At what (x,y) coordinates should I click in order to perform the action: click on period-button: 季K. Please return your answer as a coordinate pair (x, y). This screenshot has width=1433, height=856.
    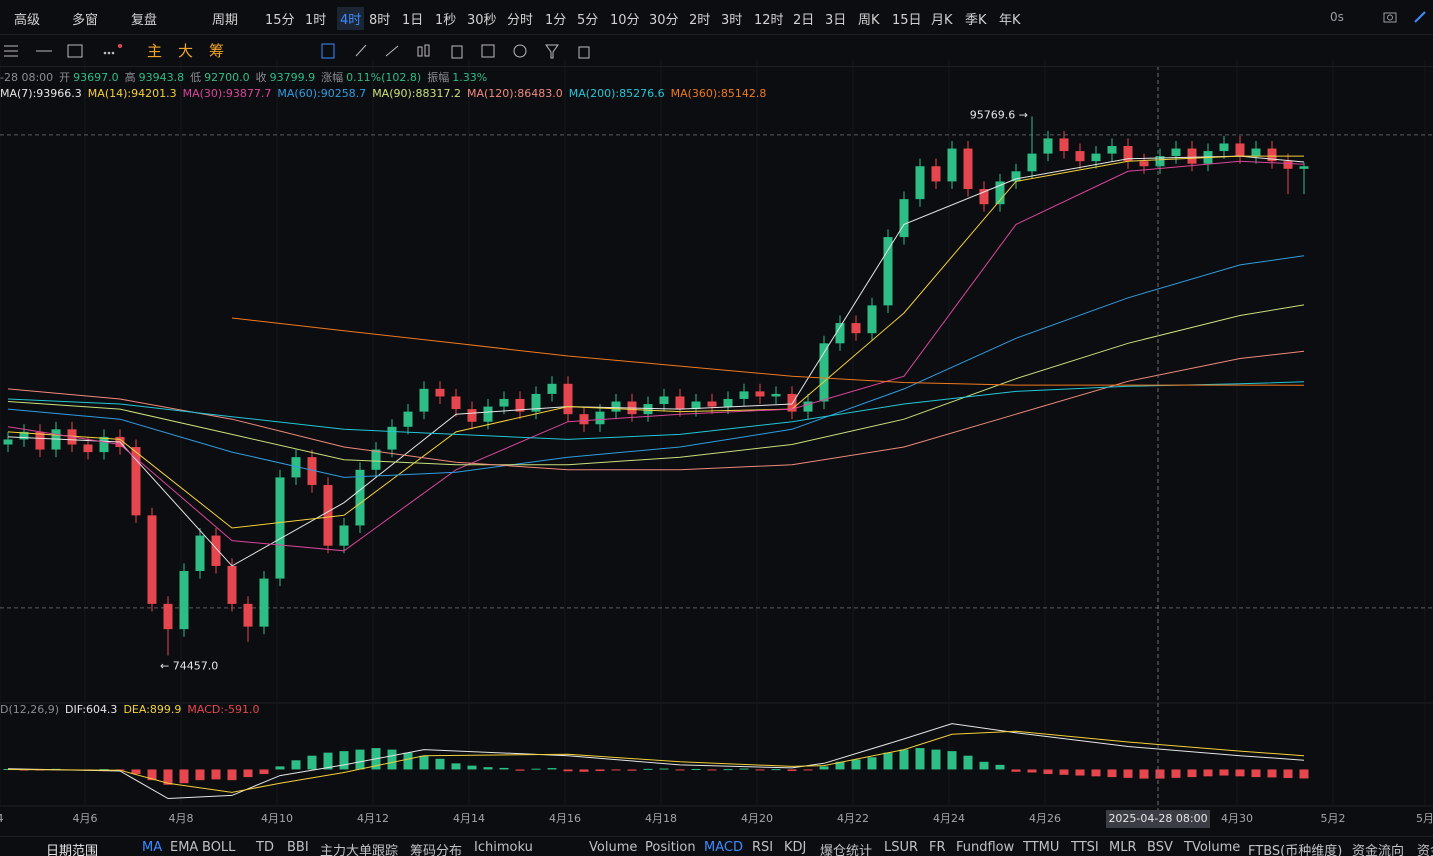
    Looking at the image, I should click on (976, 20).